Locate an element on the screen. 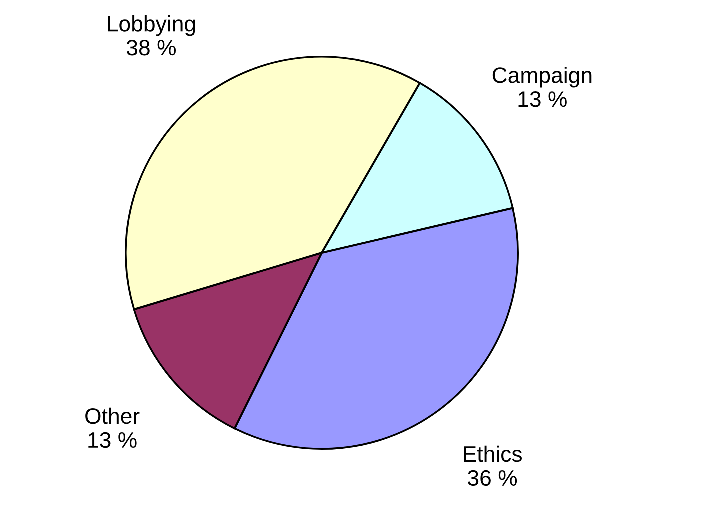 The width and height of the screenshot is (707, 508). slice-label: Ethics is located at coordinates (493, 454).